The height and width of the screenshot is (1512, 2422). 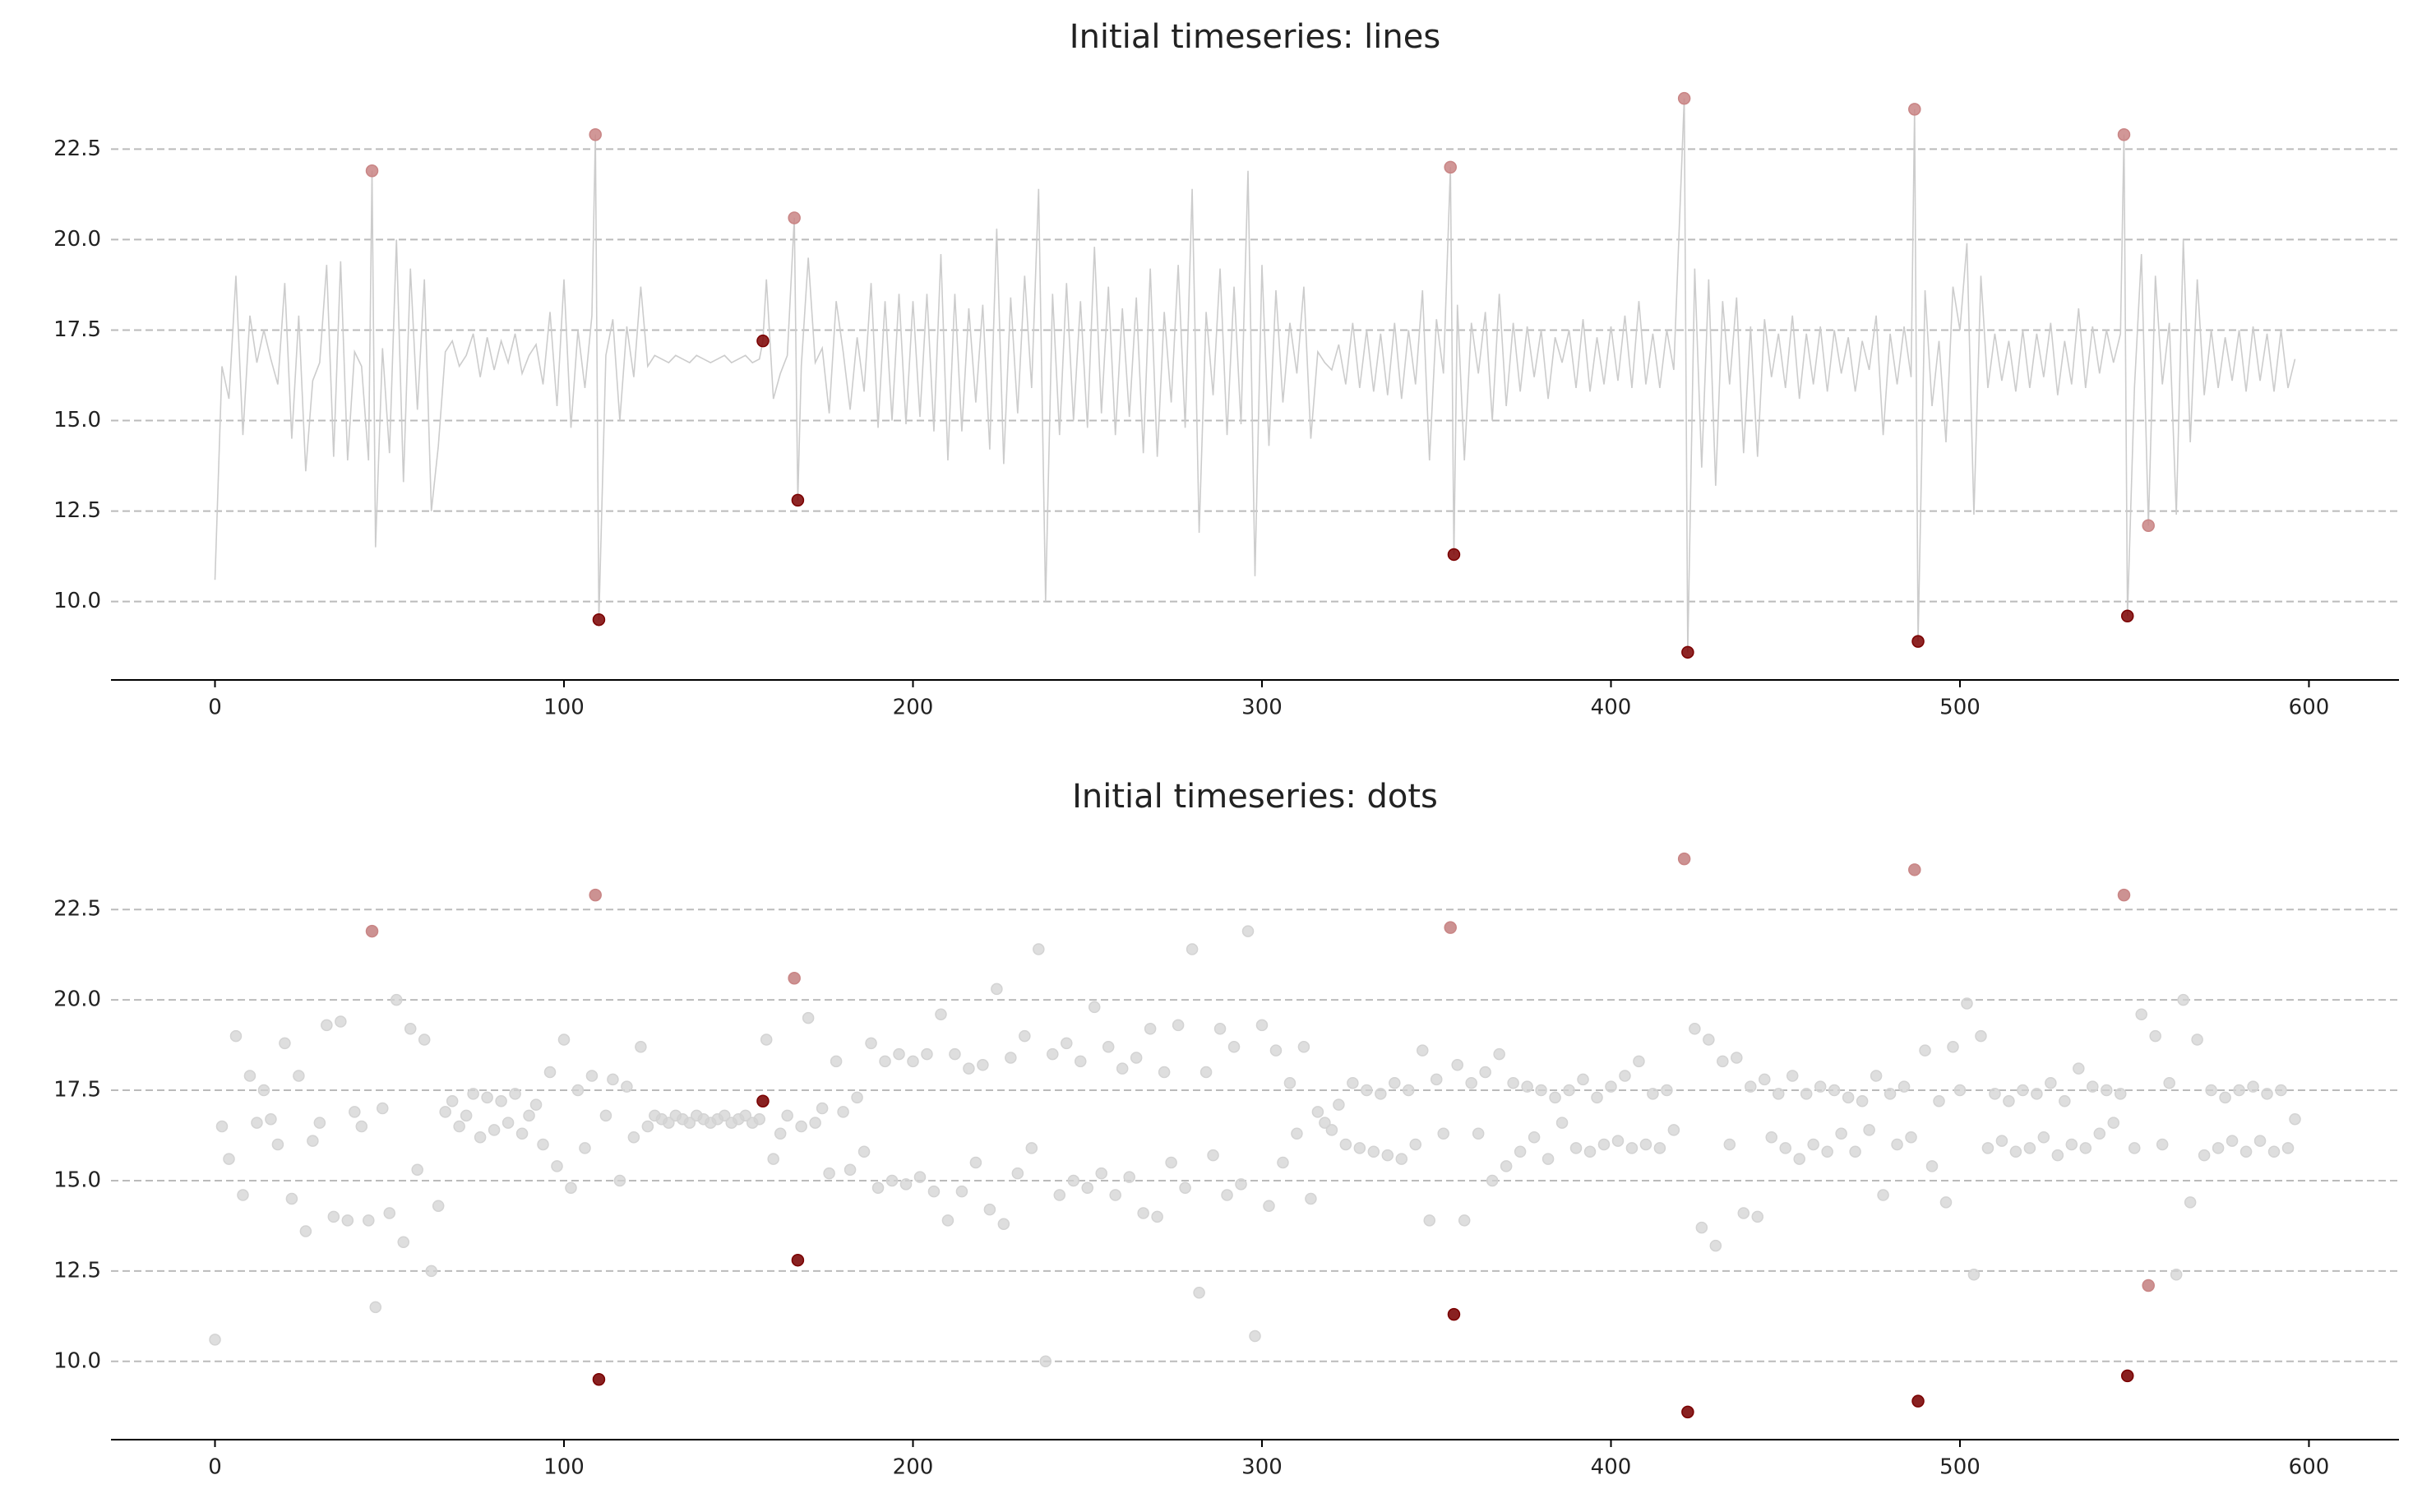 I want to click on y-tick-label: 20.0, so click(x=77, y=999).